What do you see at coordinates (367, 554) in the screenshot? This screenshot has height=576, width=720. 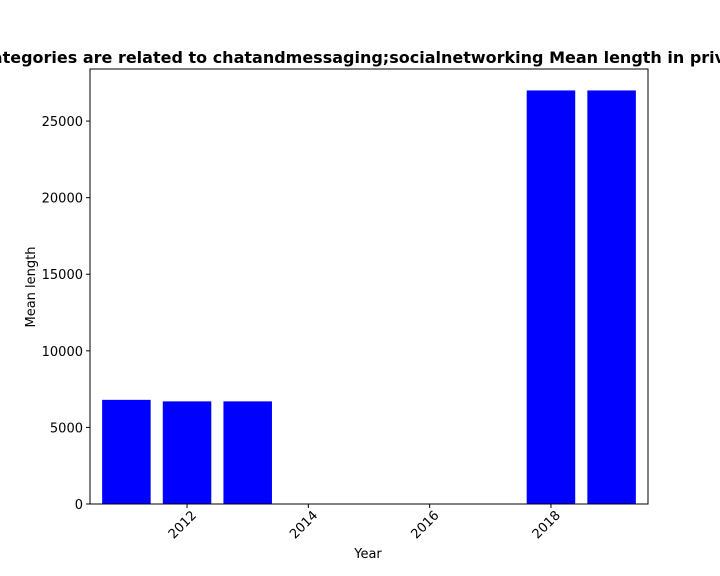 I see `x-axis-label: Year` at bounding box center [367, 554].